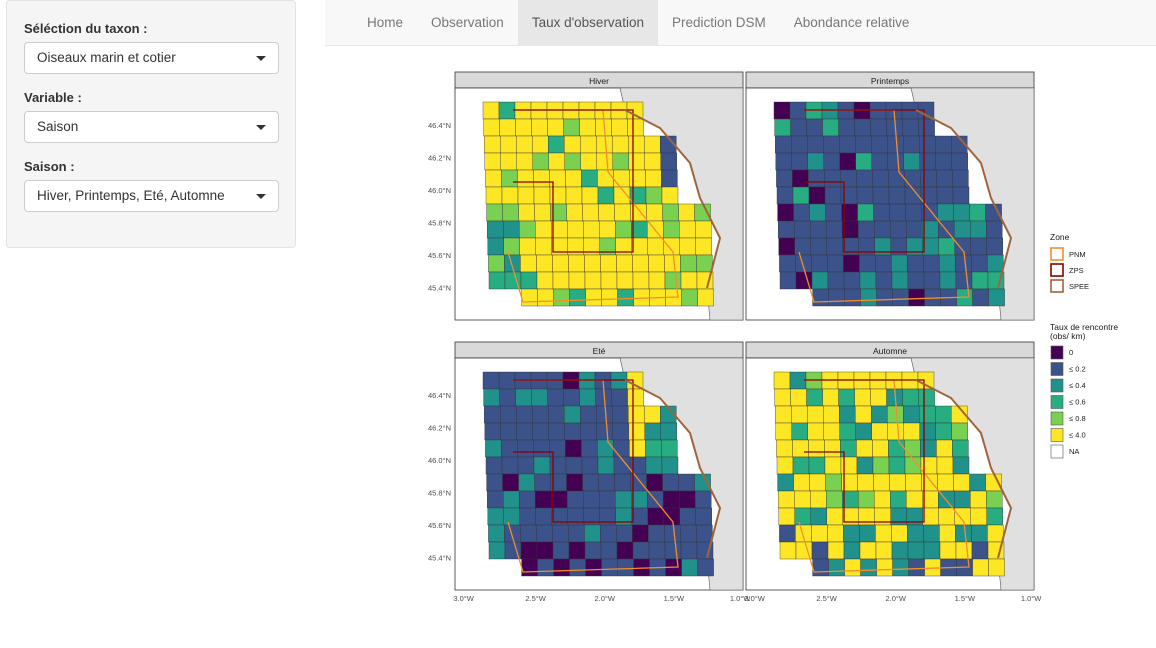 The height and width of the screenshot is (648, 1156). What do you see at coordinates (385, 22) in the screenshot?
I see `tab-home: Home` at bounding box center [385, 22].